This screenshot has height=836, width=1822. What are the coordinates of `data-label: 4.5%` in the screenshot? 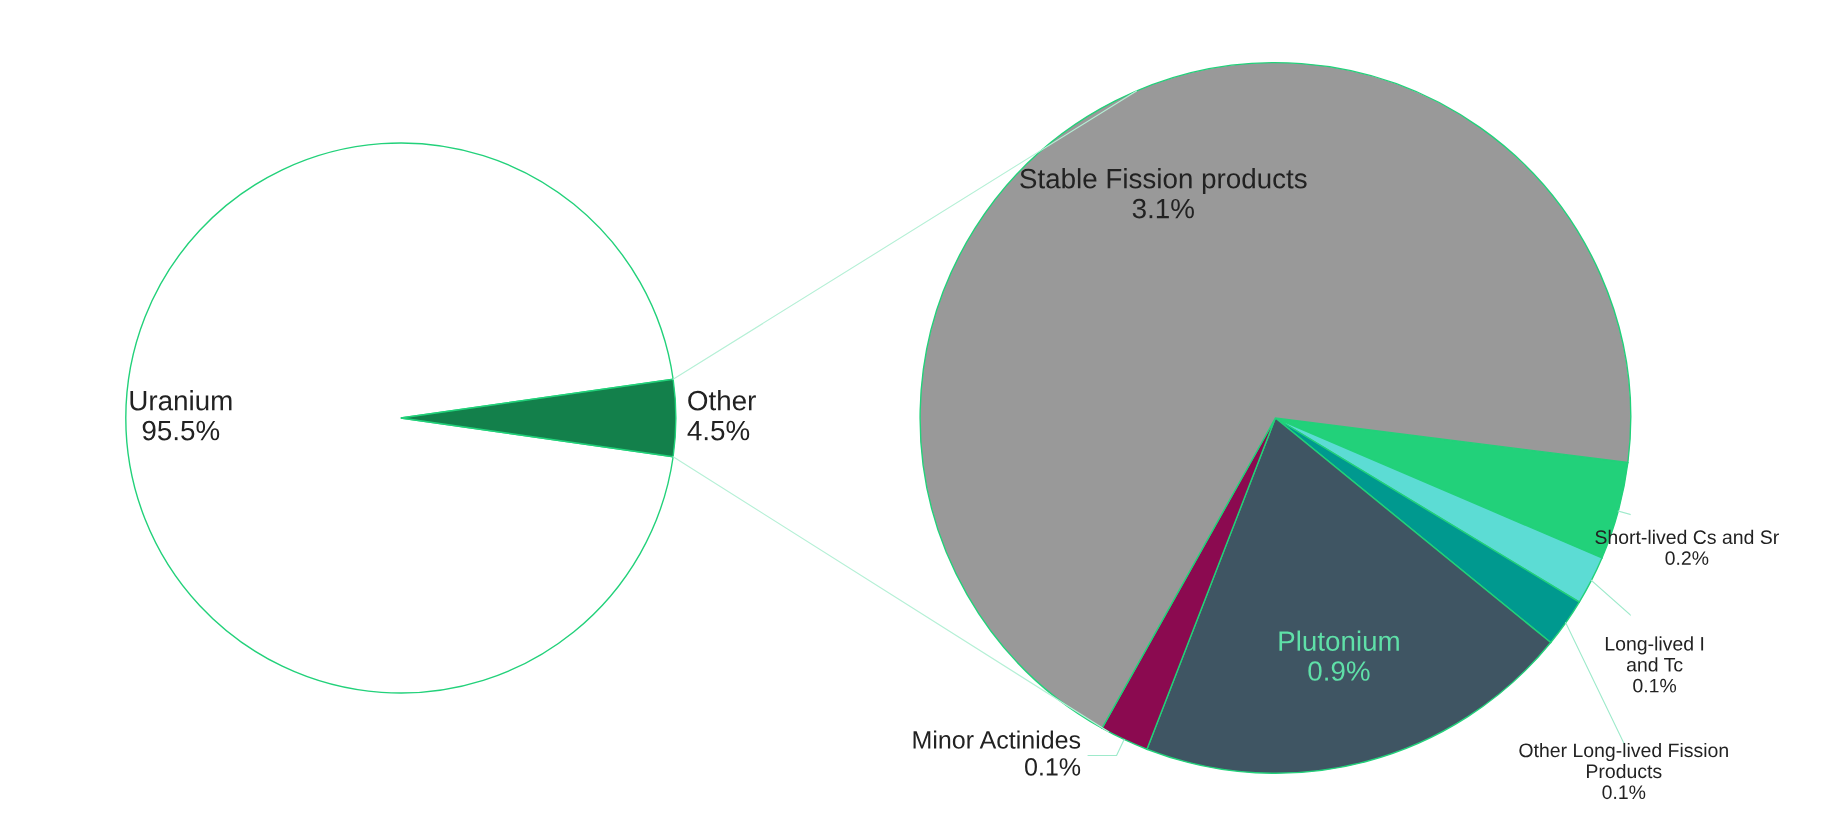 It's located at (718, 430).